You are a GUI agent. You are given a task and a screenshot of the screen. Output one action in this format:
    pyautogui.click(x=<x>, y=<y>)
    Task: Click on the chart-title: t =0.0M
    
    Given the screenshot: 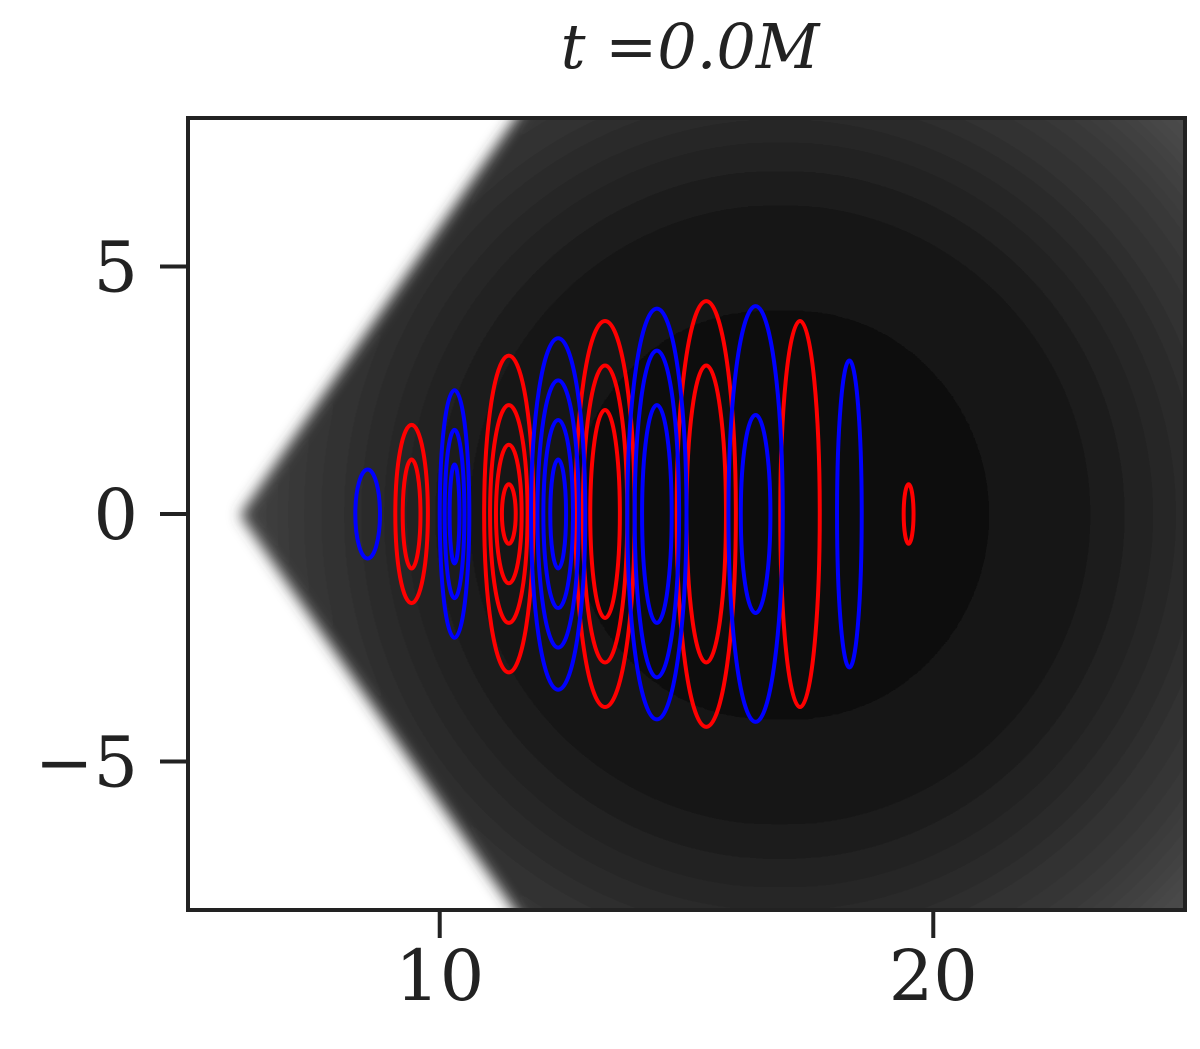 What is the action you would take?
    pyautogui.click(x=691, y=46)
    